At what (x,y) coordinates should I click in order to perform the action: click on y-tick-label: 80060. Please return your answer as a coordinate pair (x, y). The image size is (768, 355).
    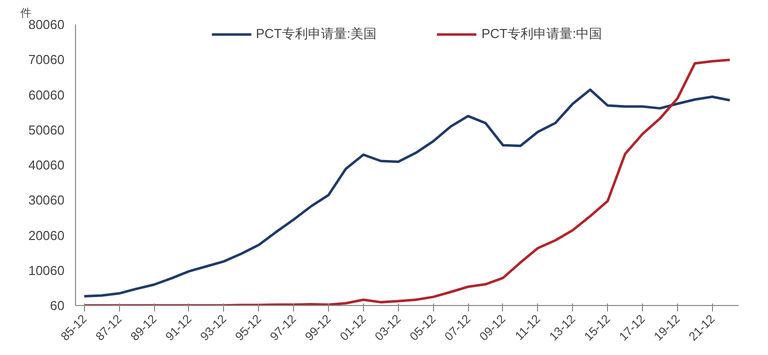
    Looking at the image, I should click on (46, 24).